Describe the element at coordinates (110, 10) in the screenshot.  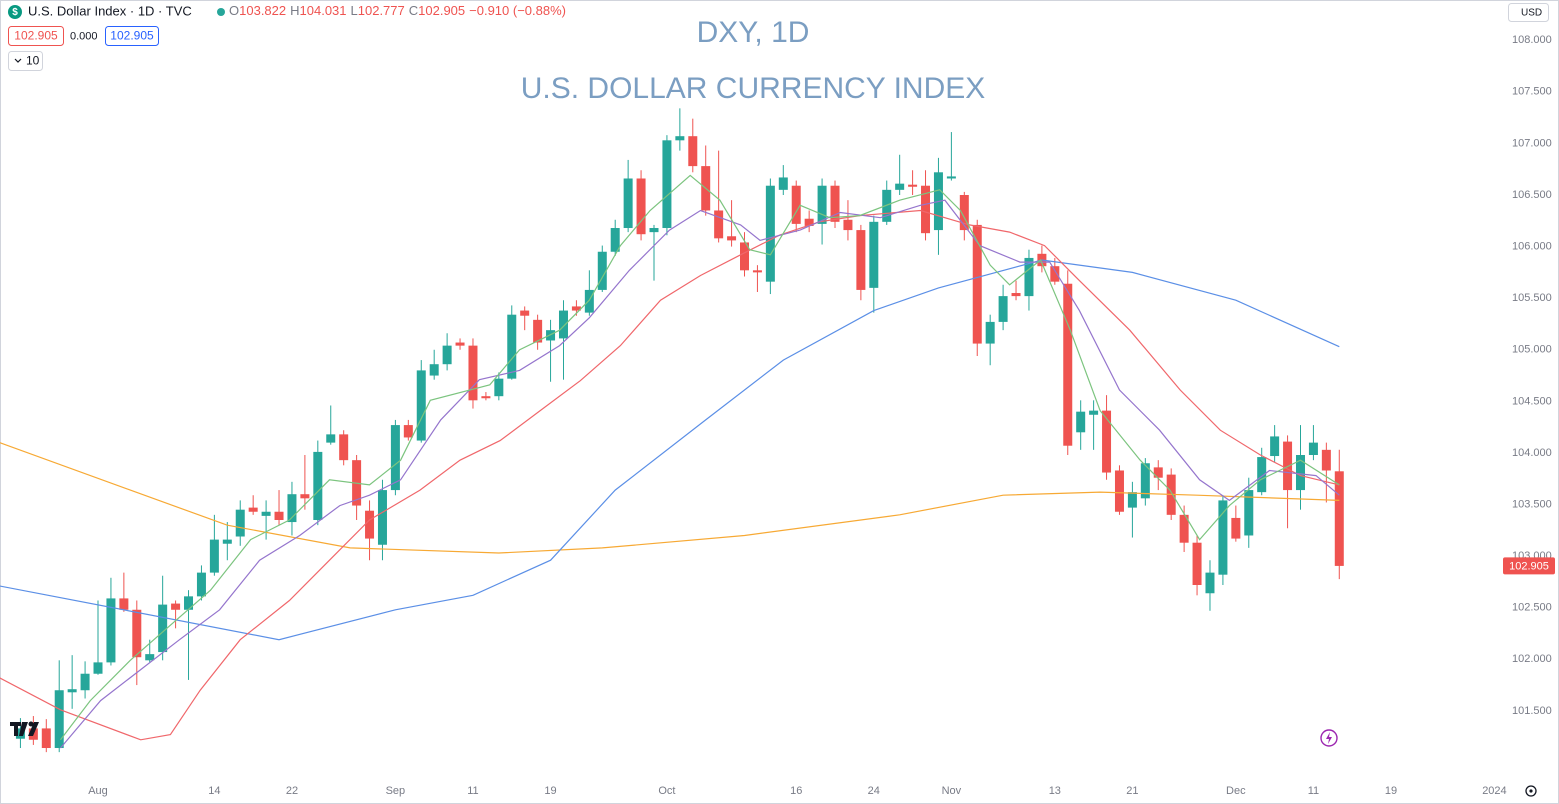
I see `symbol-name: U.S. Dollar Index · 1D · TVC` at that location.